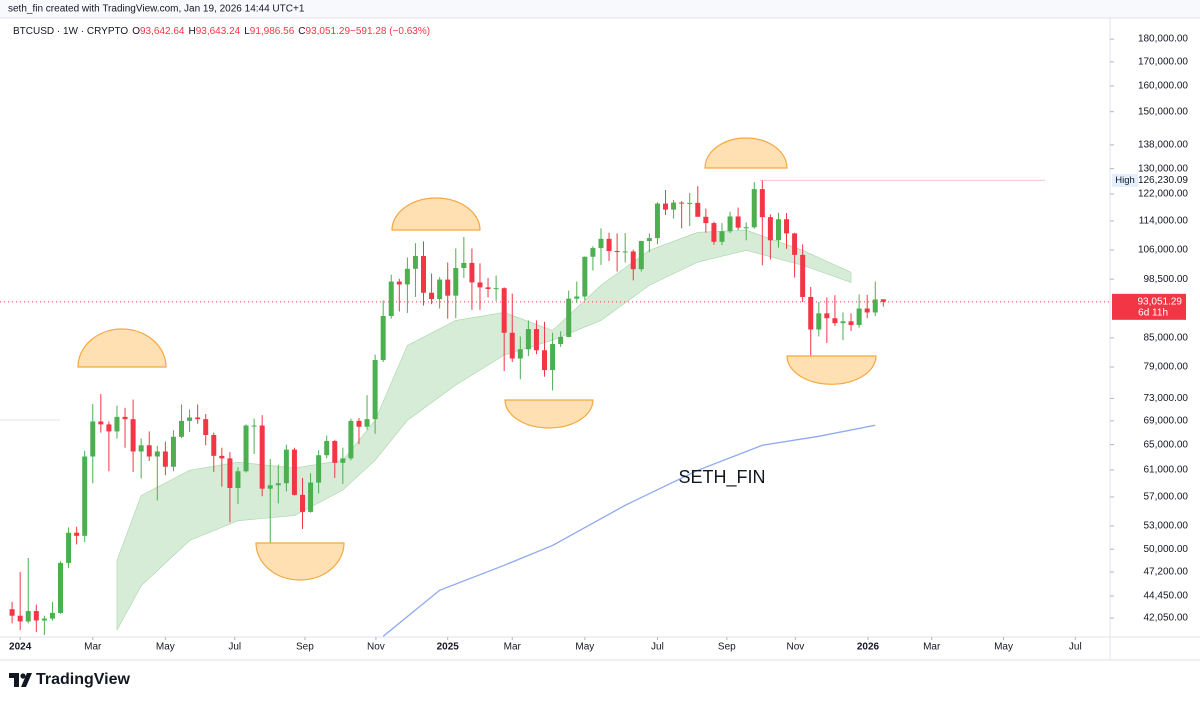 The image size is (1200, 706). Describe the element at coordinates (162, 31) in the screenshot. I see `legend-value: 93,642.64` at that location.